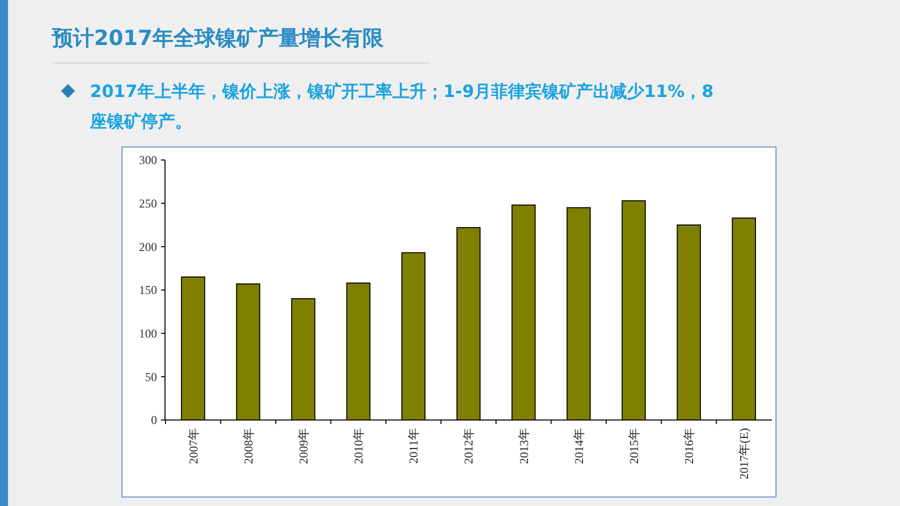  Describe the element at coordinates (248, 446) in the screenshot. I see `x-tick-label: 2008年` at that location.